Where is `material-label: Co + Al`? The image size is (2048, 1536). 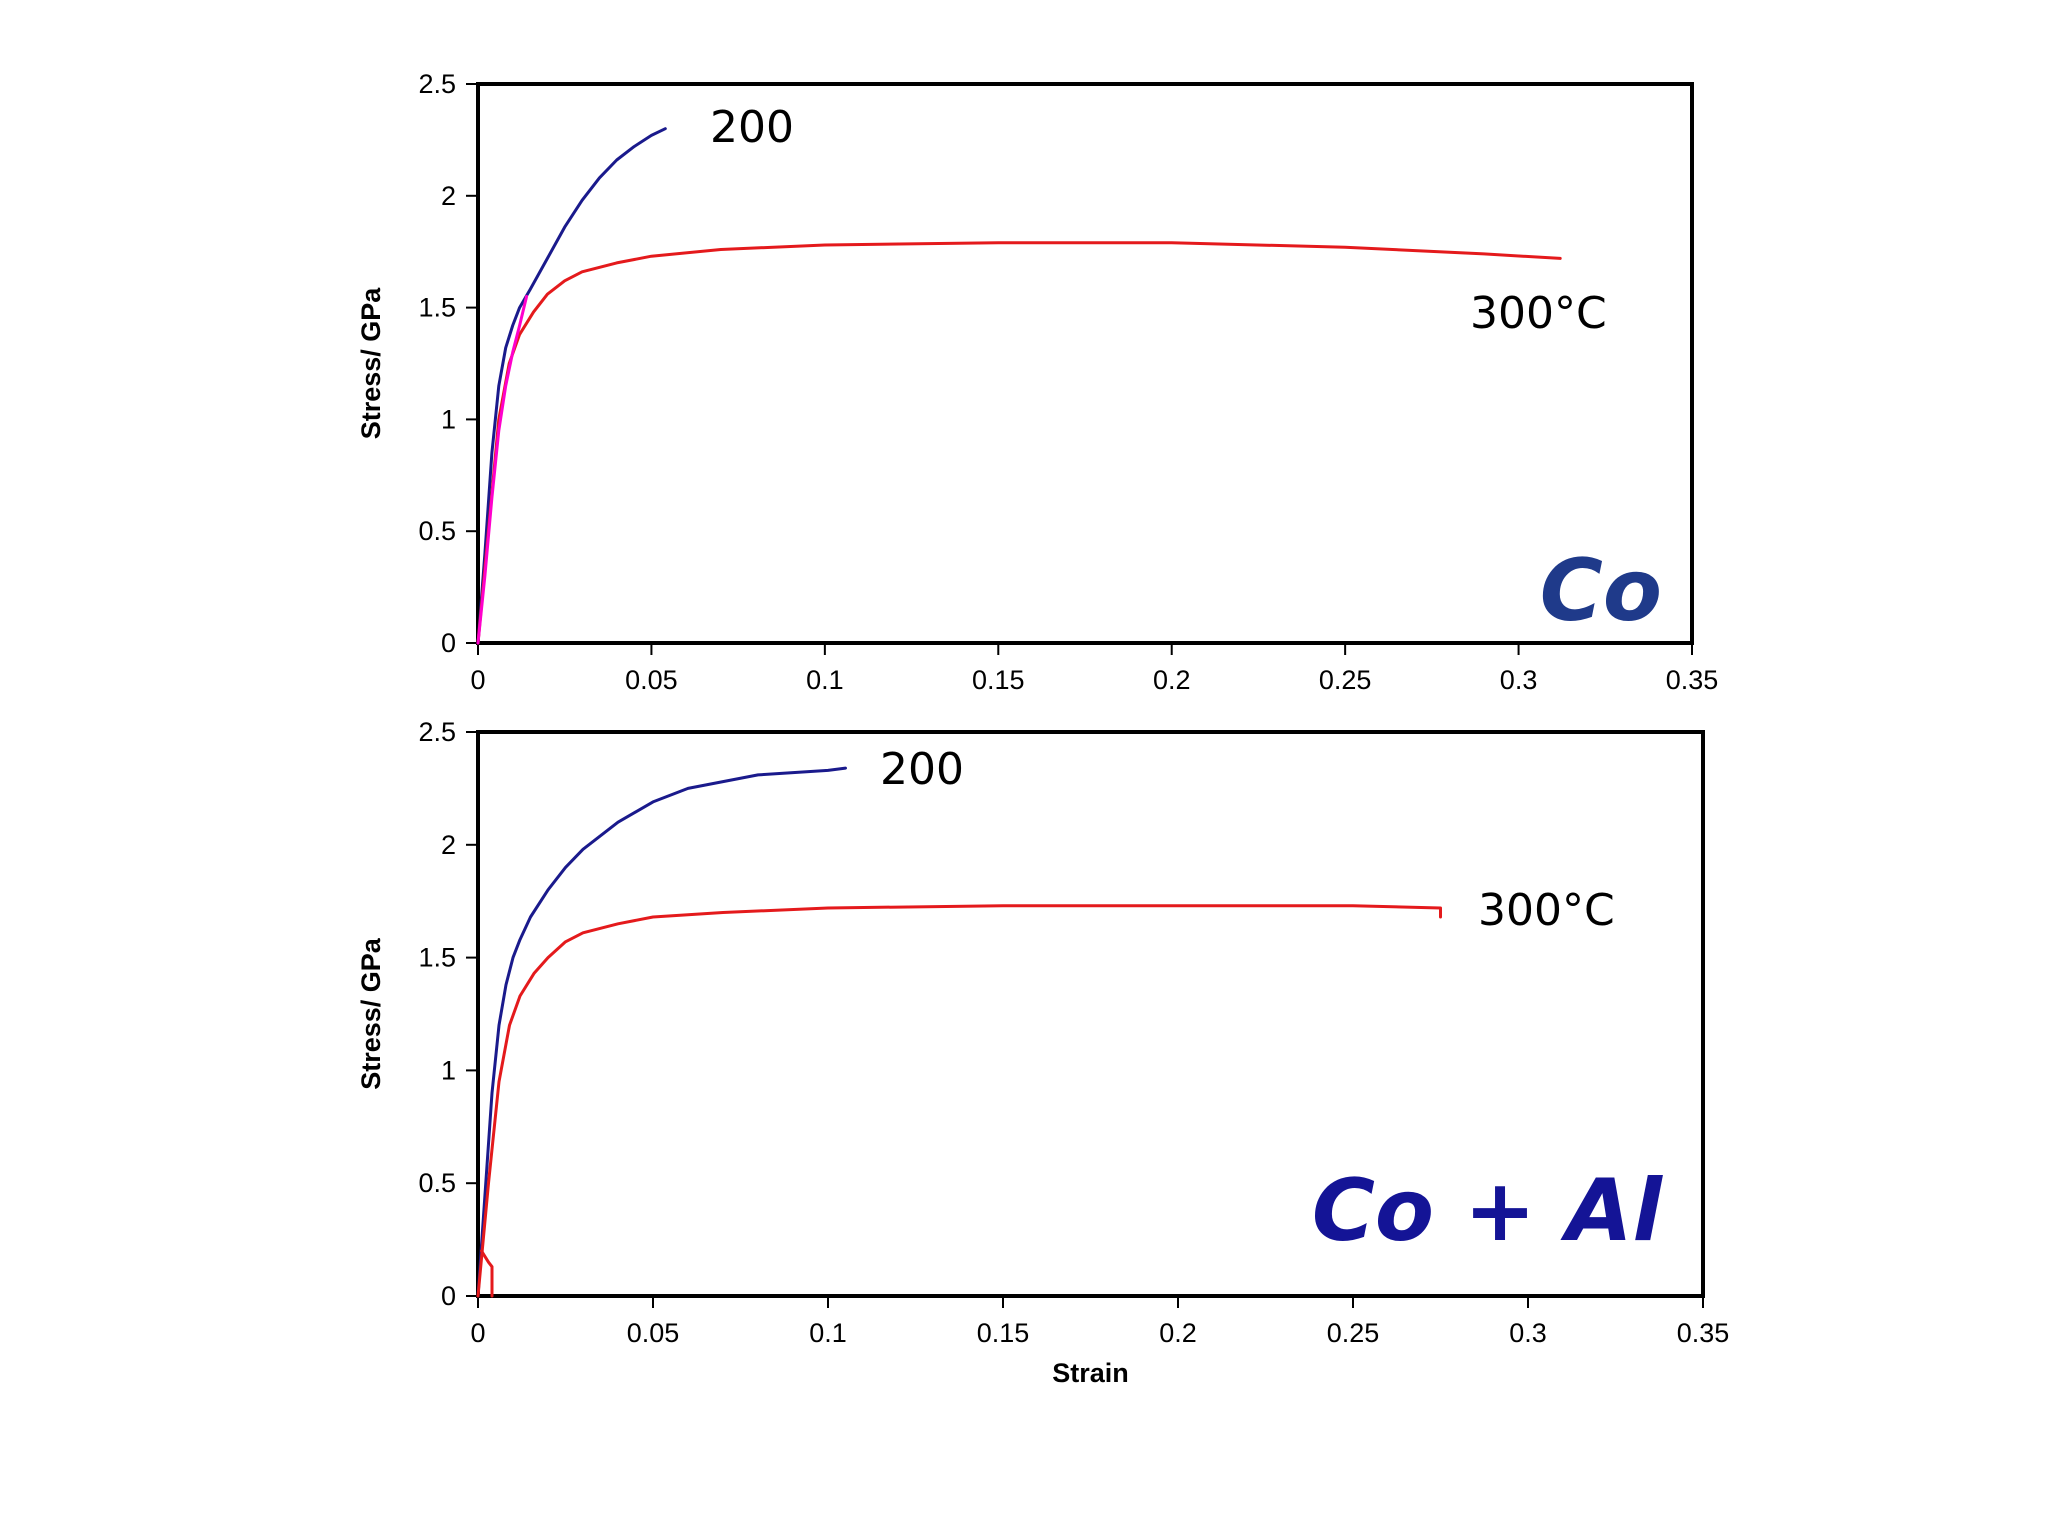 material-label: Co + Al is located at coordinates (1488, 1211).